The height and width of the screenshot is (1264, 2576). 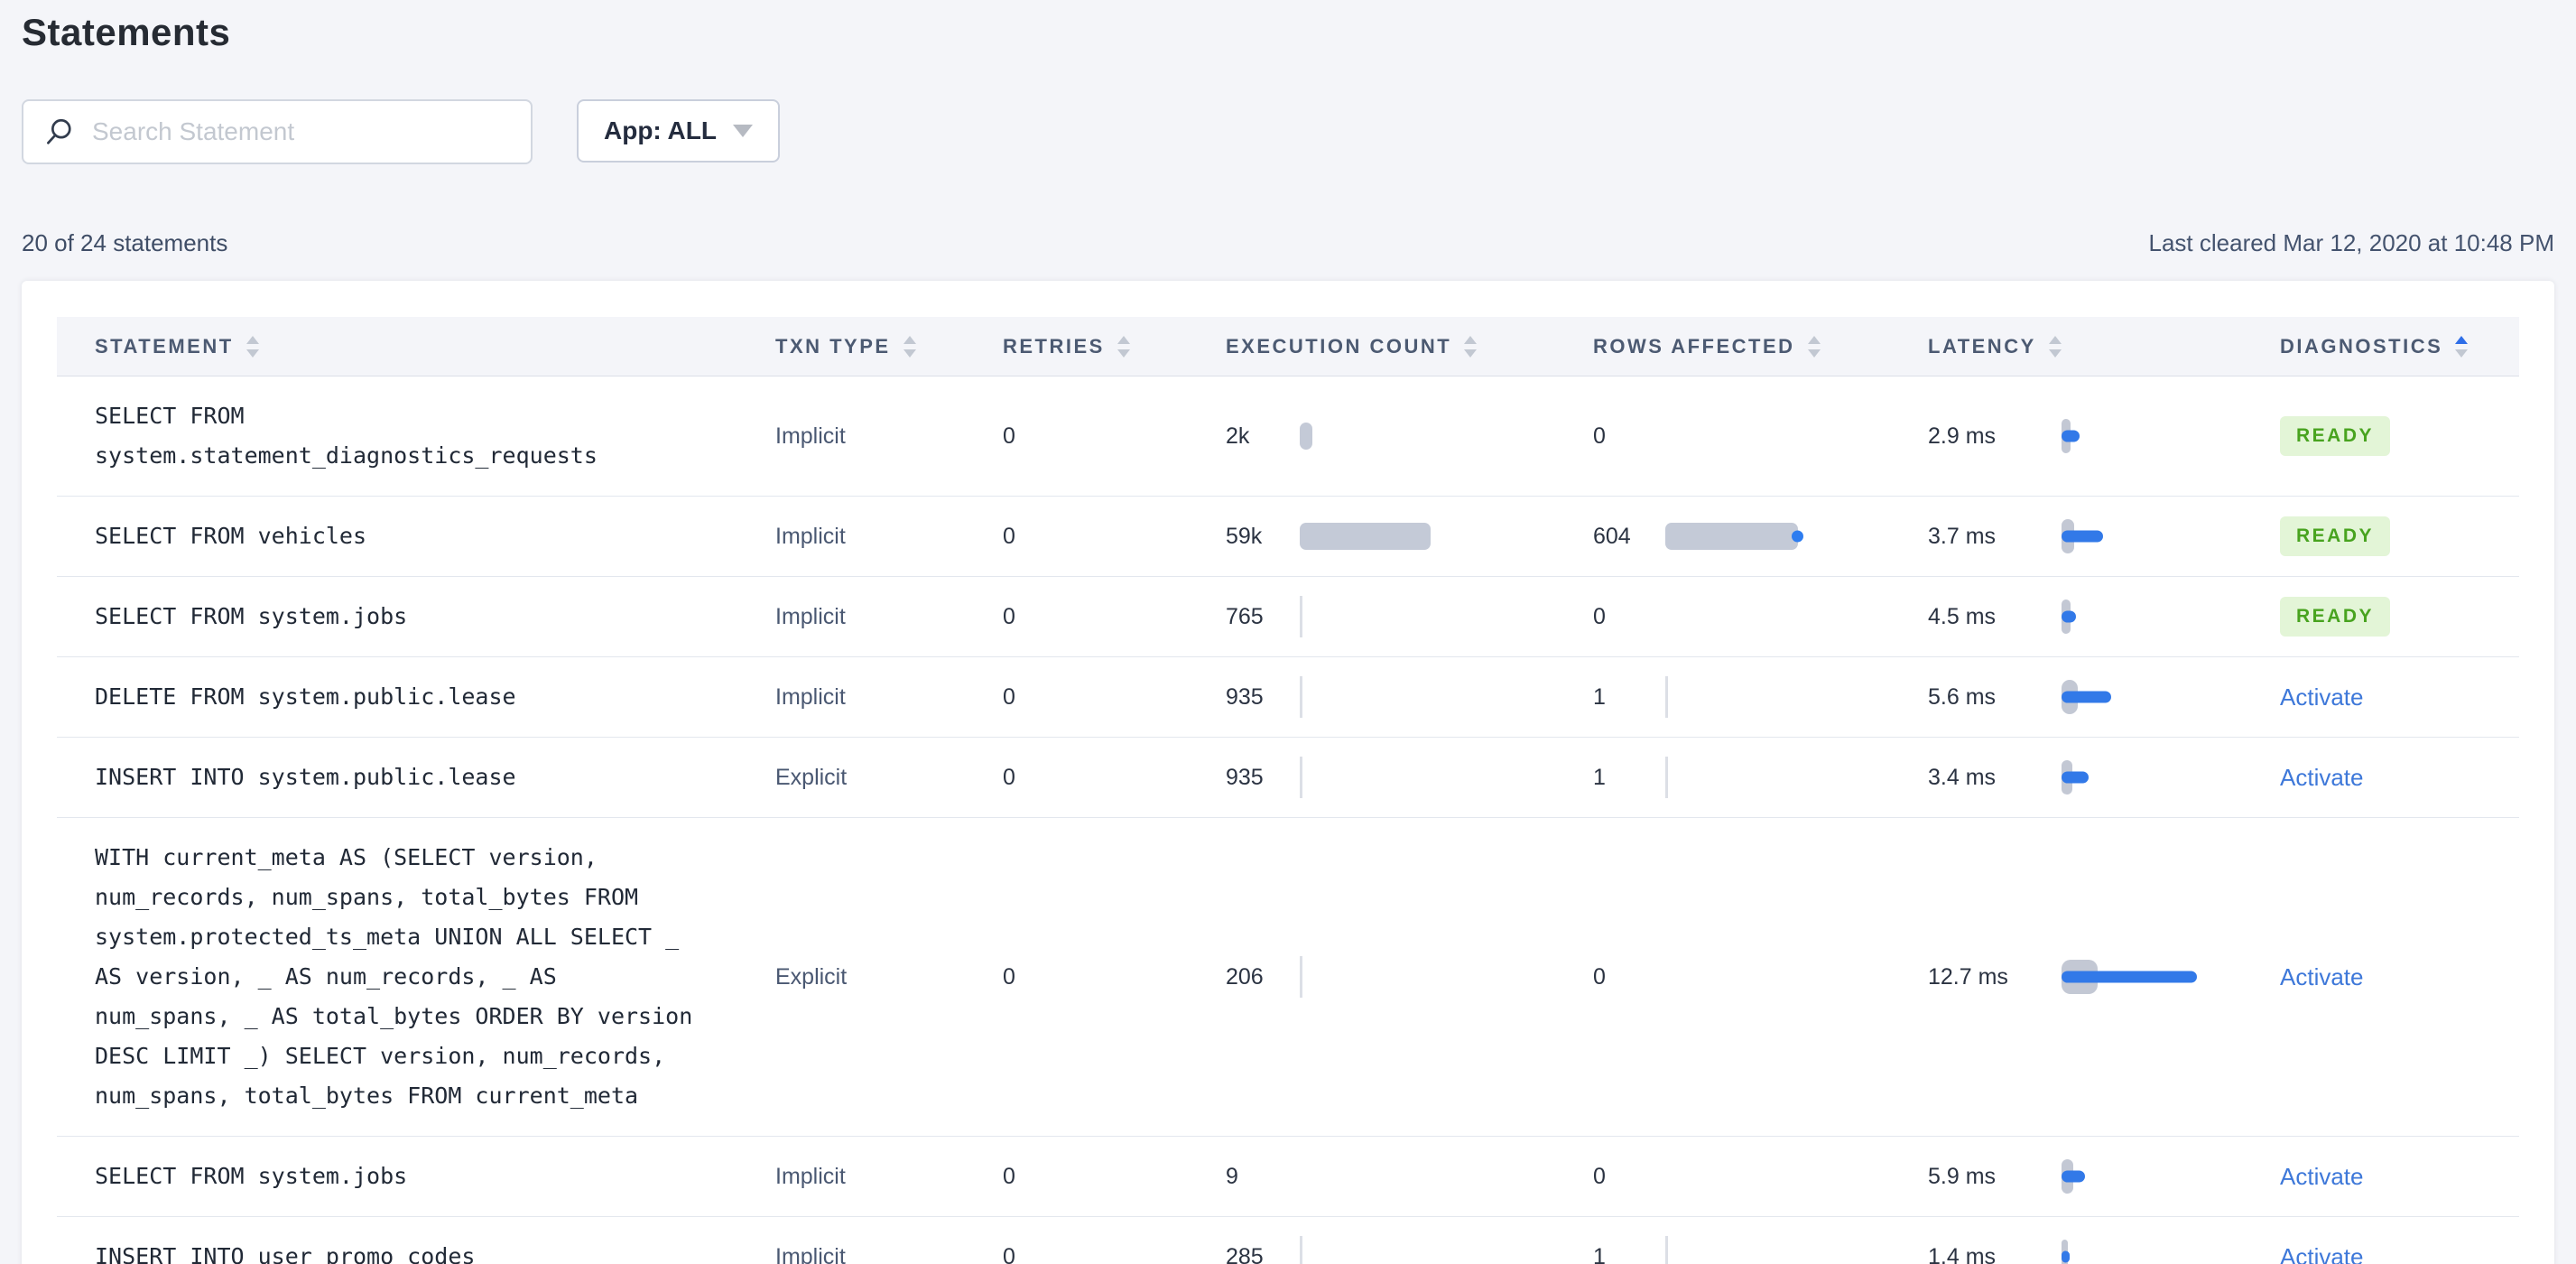 What do you see at coordinates (1339, 346) in the screenshot?
I see `column-header-label: EXECUTION COUNT` at bounding box center [1339, 346].